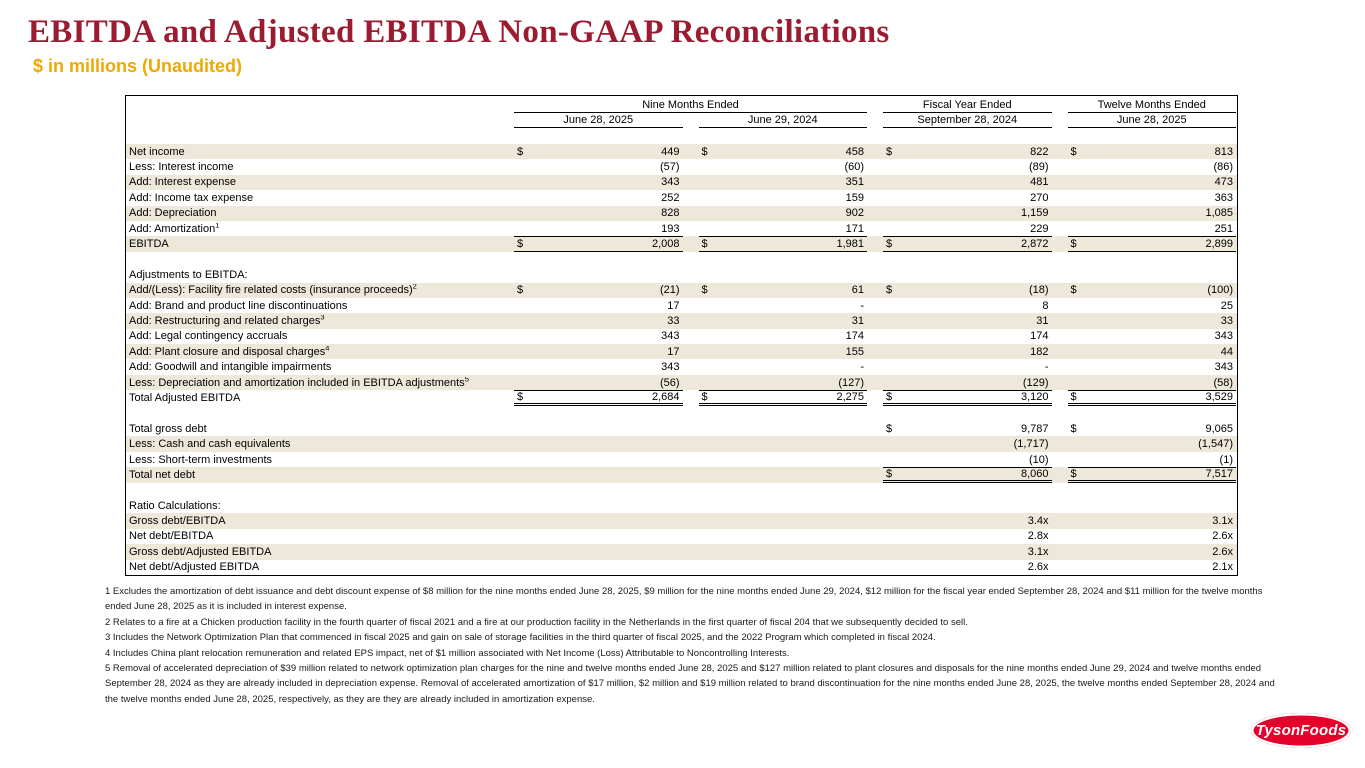  What do you see at coordinates (854, 167) in the screenshot?
I see `cell-value: (60)` at bounding box center [854, 167].